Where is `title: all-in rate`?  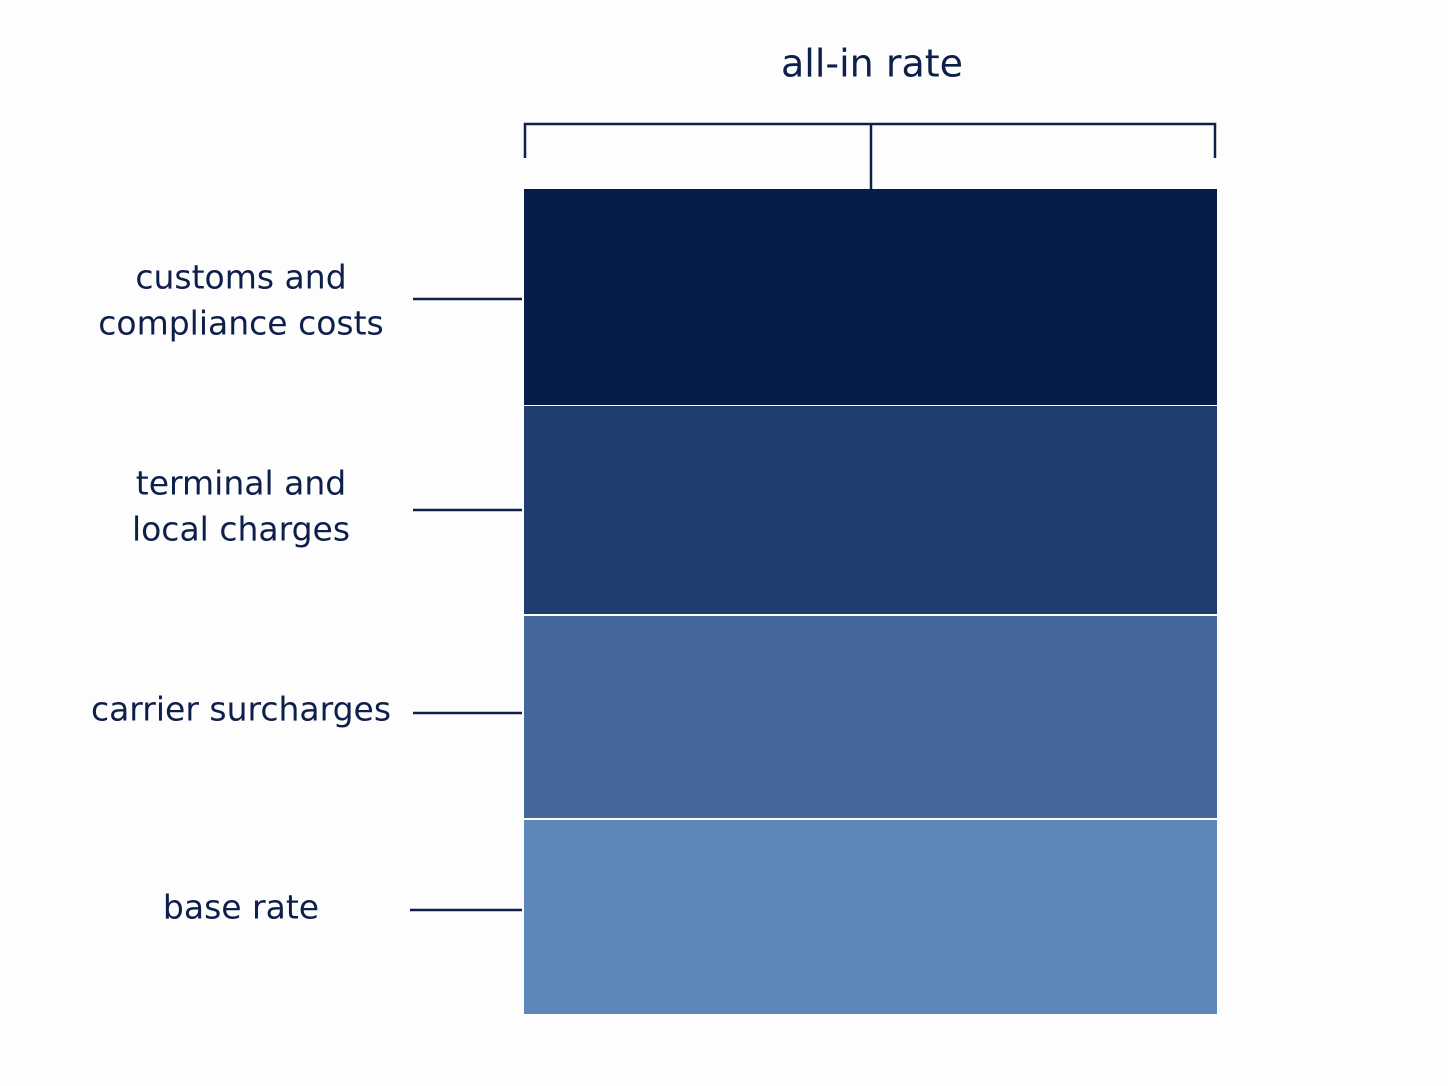 title: all-in rate is located at coordinates (872, 64).